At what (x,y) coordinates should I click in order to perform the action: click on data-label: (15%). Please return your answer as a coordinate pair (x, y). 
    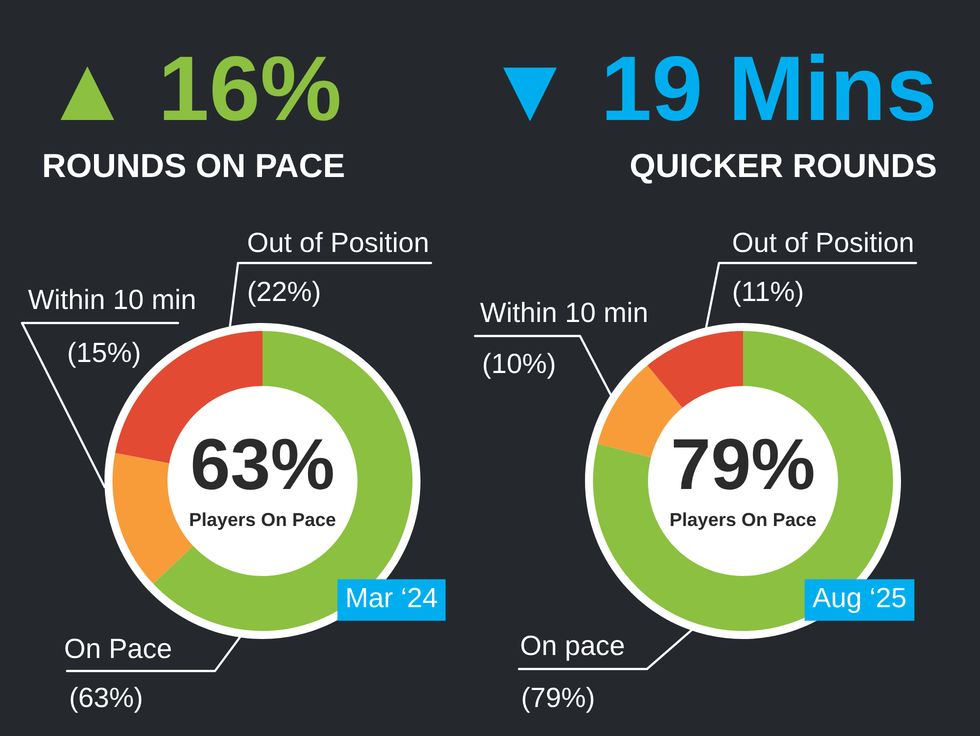
    Looking at the image, I should click on (104, 355).